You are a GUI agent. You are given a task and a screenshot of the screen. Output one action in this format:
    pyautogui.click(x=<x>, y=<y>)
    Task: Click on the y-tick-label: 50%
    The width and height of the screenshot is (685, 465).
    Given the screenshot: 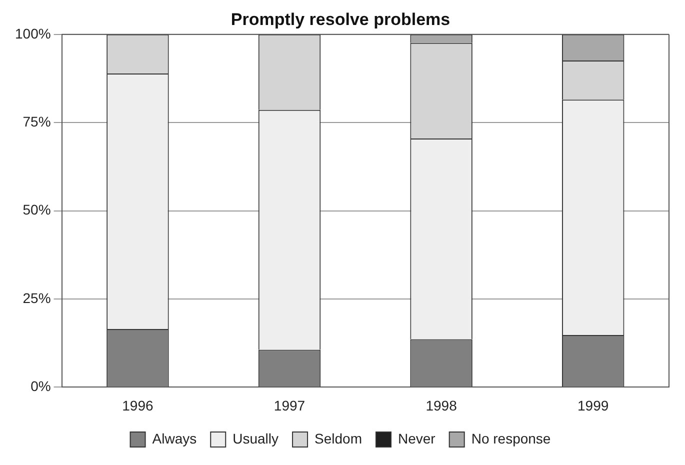 What is the action you would take?
    pyautogui.click(x=36, y=210)
    